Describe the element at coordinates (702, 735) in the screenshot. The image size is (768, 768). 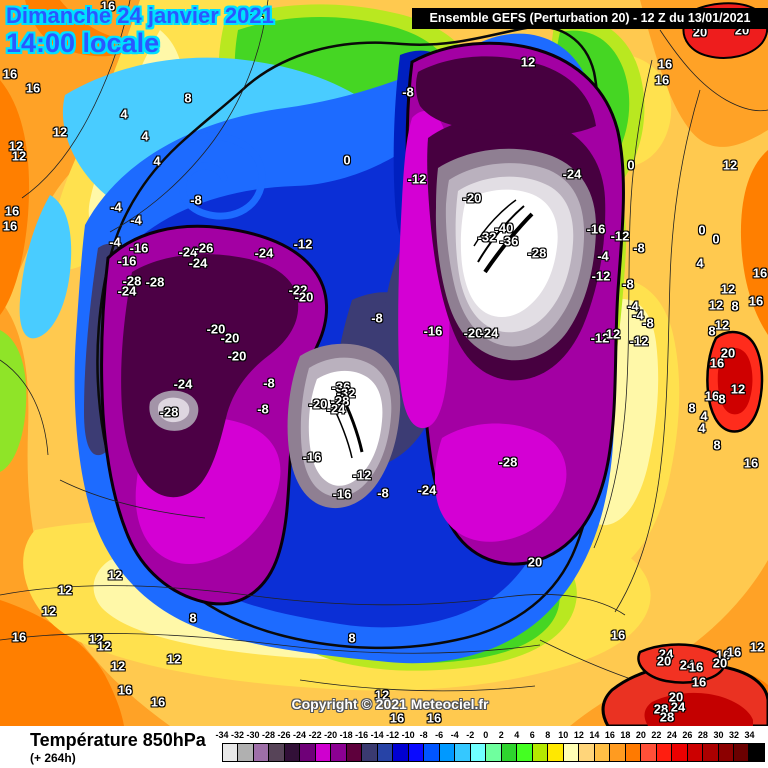
I see `colorbar-tick: 28` at that location.